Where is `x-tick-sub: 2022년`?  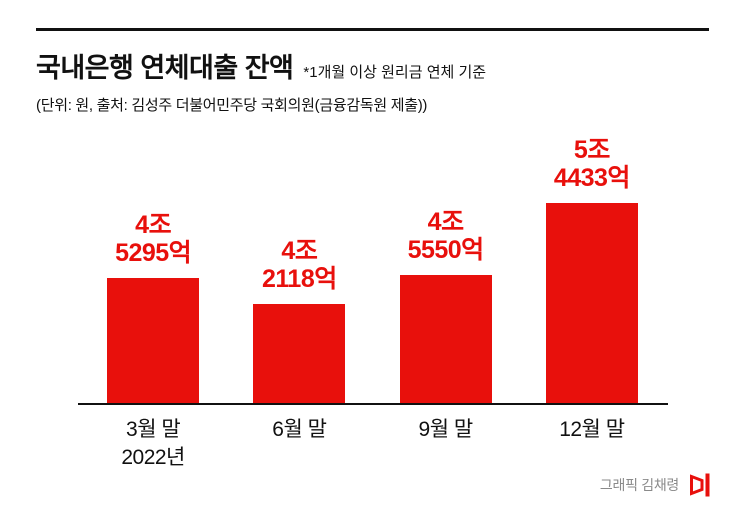
x-tick-sub: 2022년 is located at coordinates (153, 458).